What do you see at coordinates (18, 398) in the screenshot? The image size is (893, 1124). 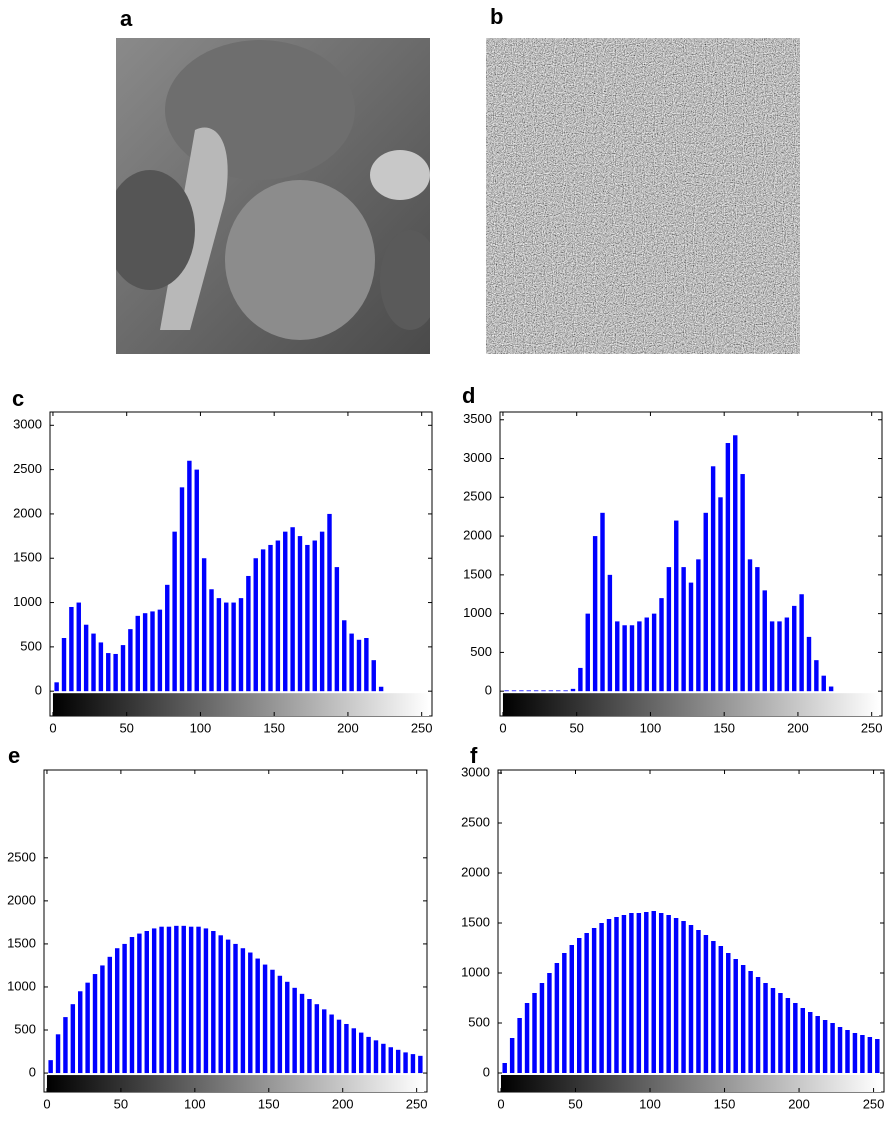 I see `panel-label: c` at bounding box center [18, 398].